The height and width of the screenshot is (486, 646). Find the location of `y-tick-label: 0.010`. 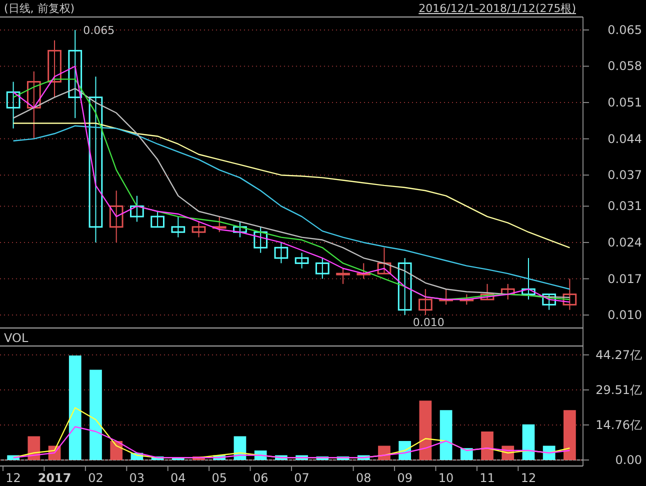

y-tick-label: 0.010 is located at coordinates (625, 315).